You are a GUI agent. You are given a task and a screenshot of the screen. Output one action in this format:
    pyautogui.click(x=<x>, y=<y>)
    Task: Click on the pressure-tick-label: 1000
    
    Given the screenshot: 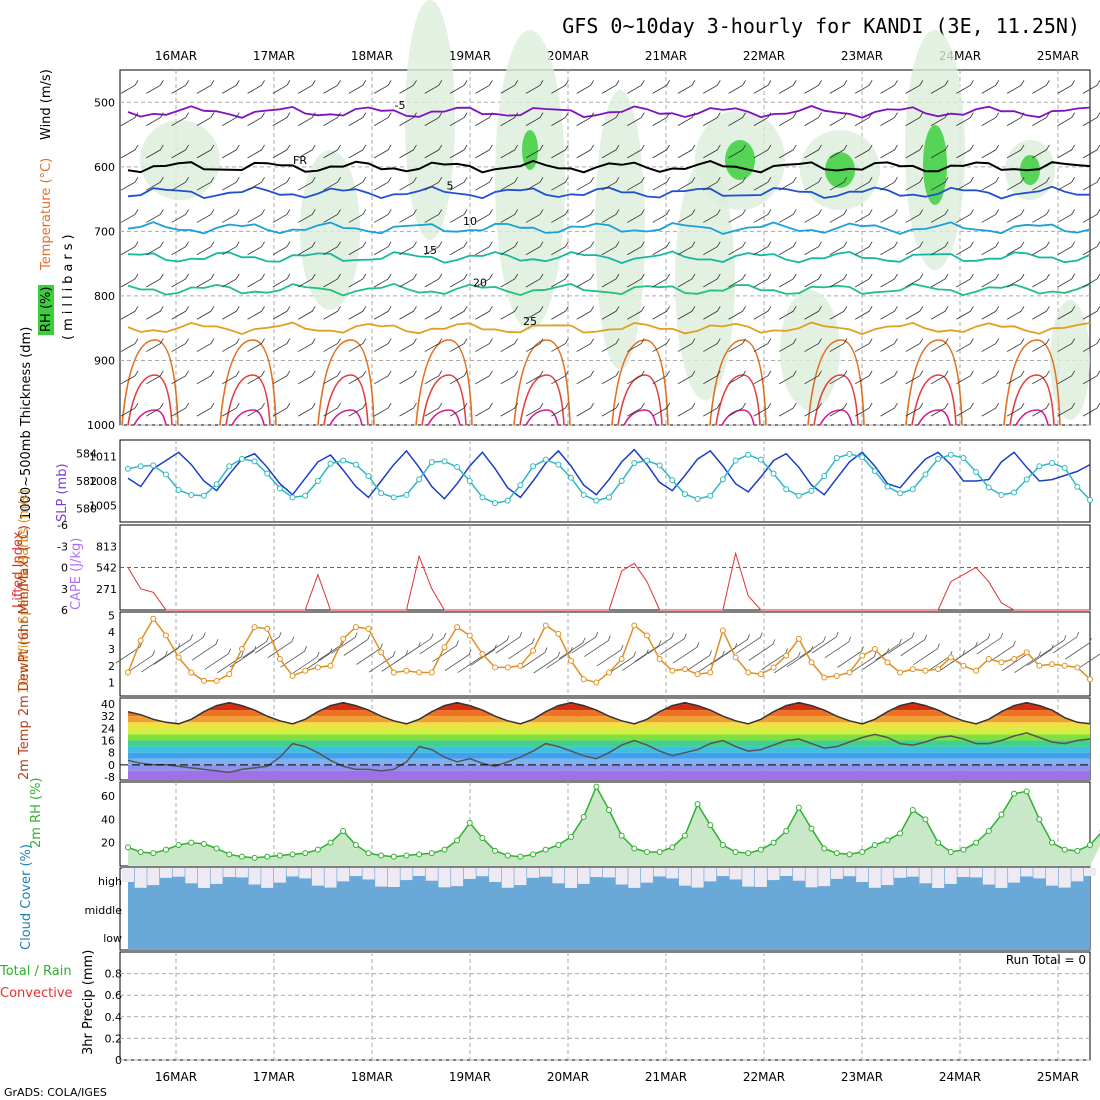 What is the action you would take?
    pyautogui.click(x=101, y=425)
    